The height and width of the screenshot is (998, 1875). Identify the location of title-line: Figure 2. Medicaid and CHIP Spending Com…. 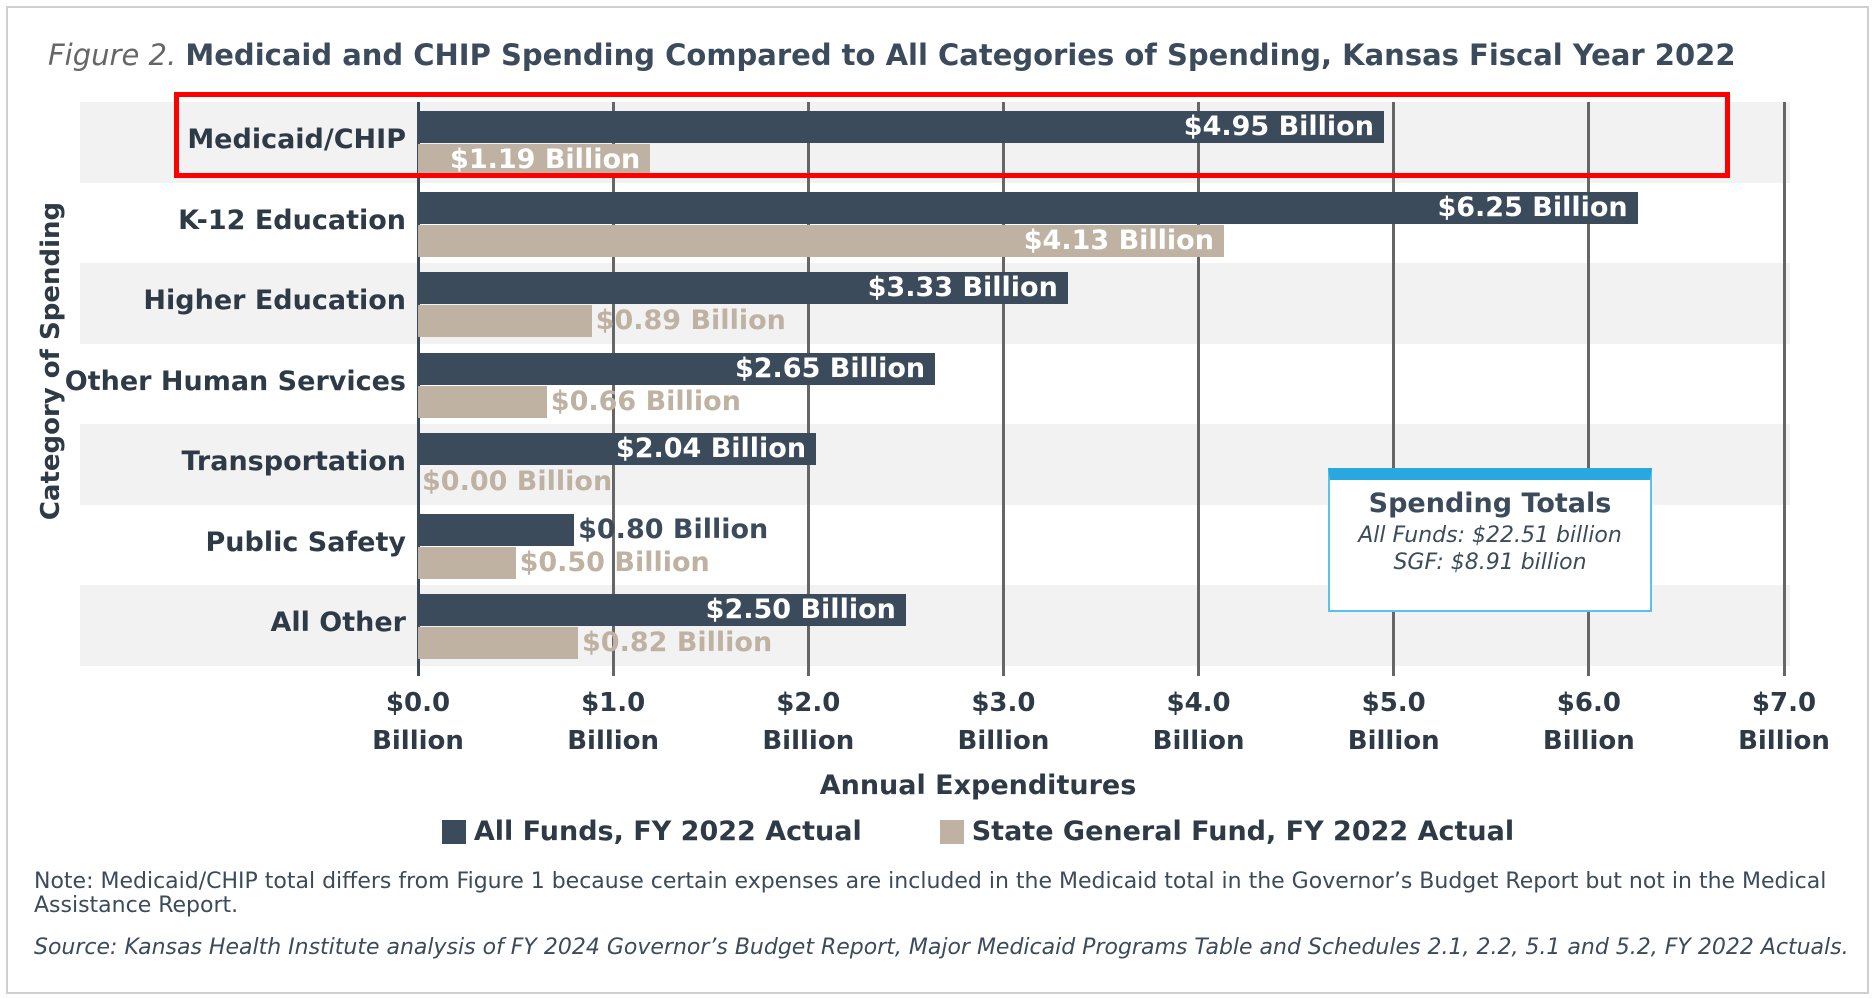
(892, 55).